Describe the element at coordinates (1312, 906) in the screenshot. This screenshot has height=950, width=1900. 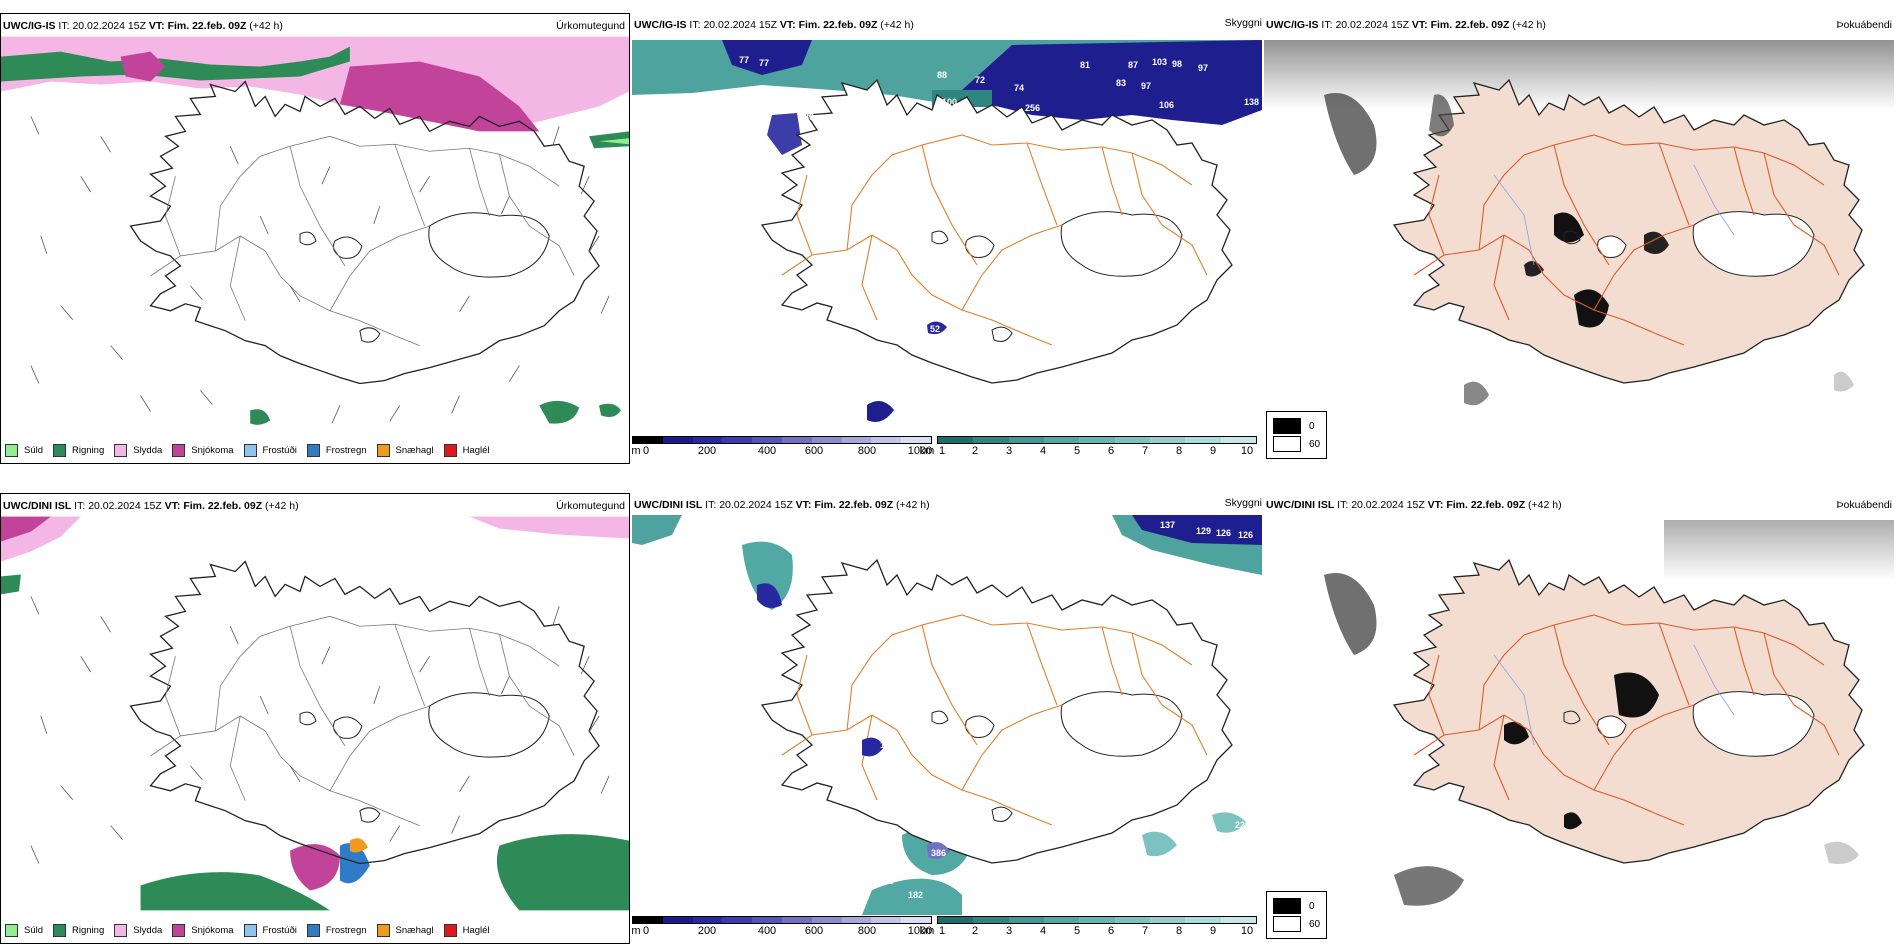
I see `fog-legend-label: 0` at that location.